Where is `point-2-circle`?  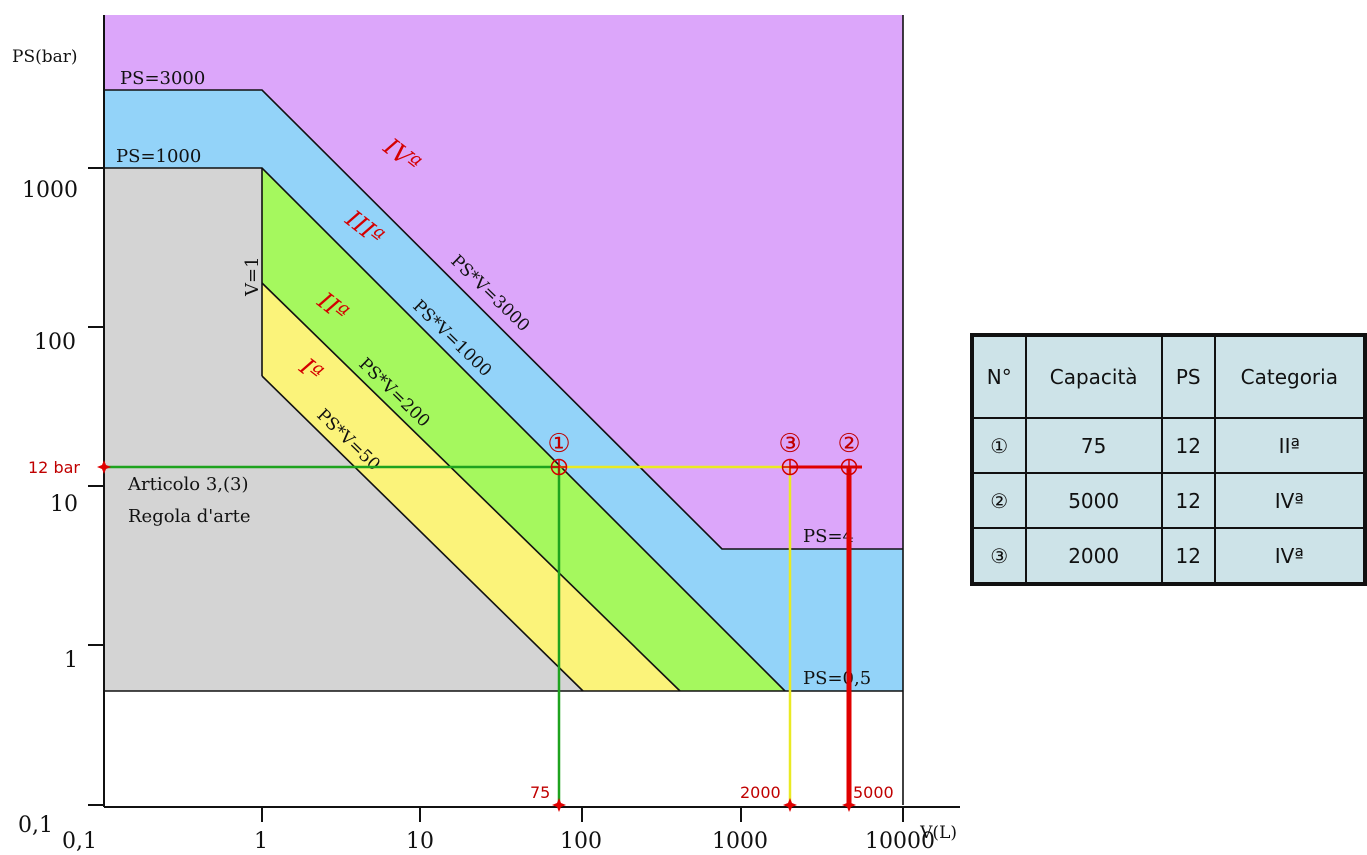 point-2-circle is located at coordinates (849, 467).